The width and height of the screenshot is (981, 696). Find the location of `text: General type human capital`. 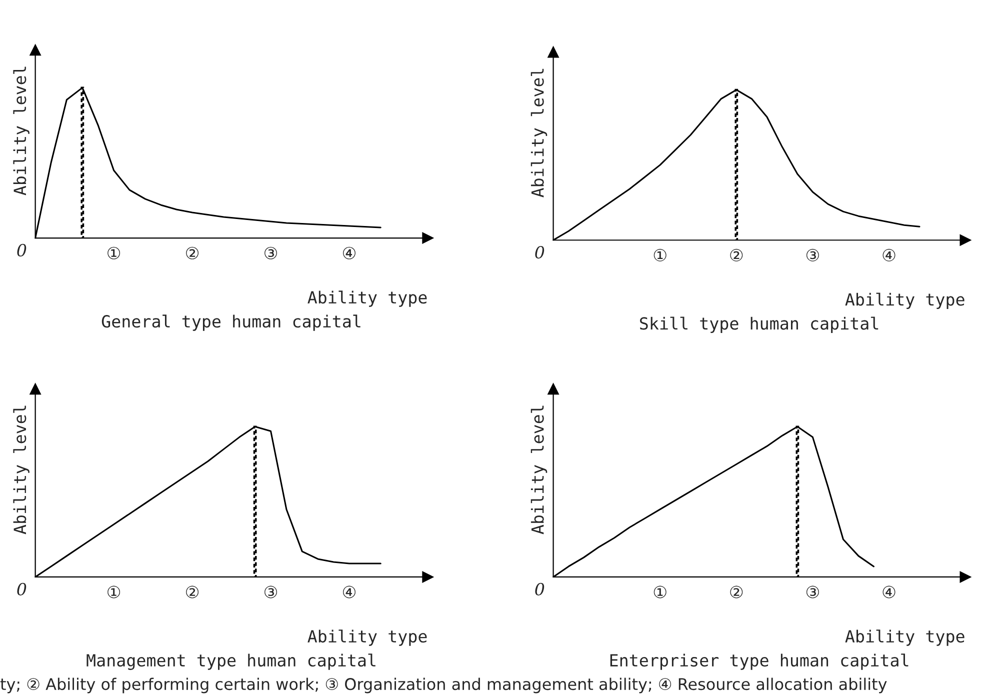

text: General type human capital is located at coordinates (231, 322).